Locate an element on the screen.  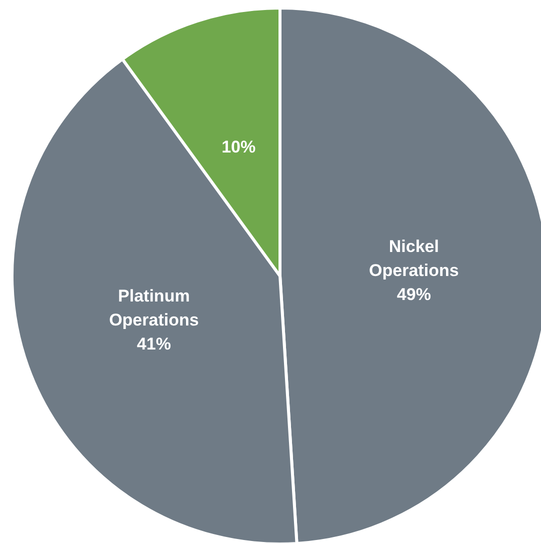
data-label: 41% is located at coordinates (153, 344).